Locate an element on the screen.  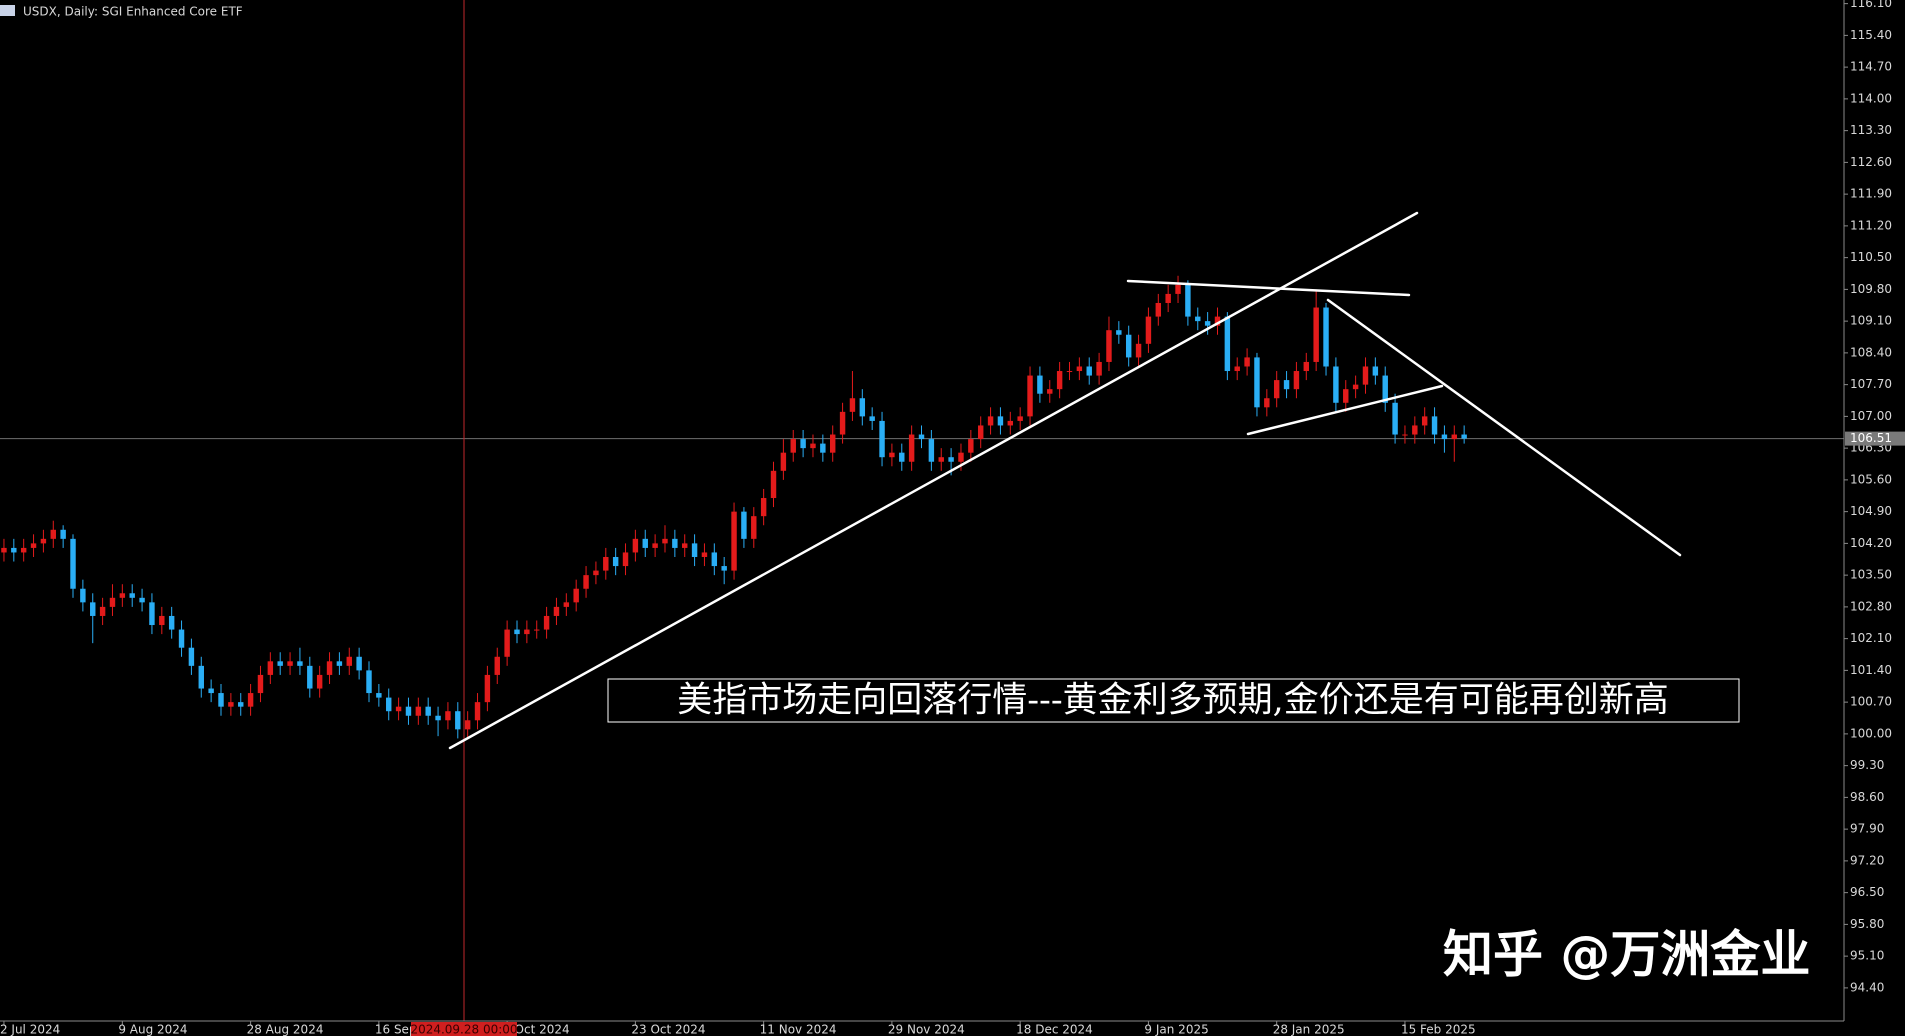
x-tick-label: 4 Oct 2024 is located at coordinates (536, 1029).